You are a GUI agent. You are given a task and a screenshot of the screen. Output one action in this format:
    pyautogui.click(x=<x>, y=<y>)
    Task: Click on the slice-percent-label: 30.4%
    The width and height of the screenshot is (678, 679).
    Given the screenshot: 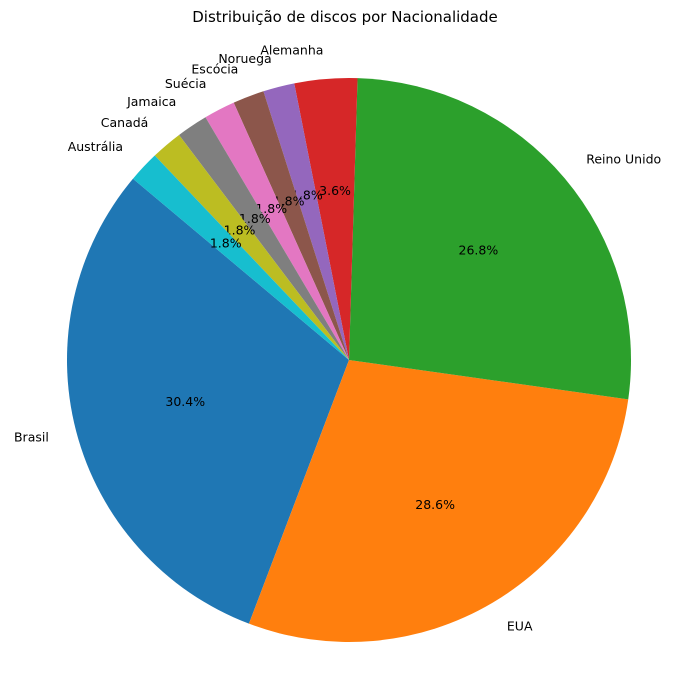 What is the action you would take?
    pyautogui.click(x=185, y=401)
    